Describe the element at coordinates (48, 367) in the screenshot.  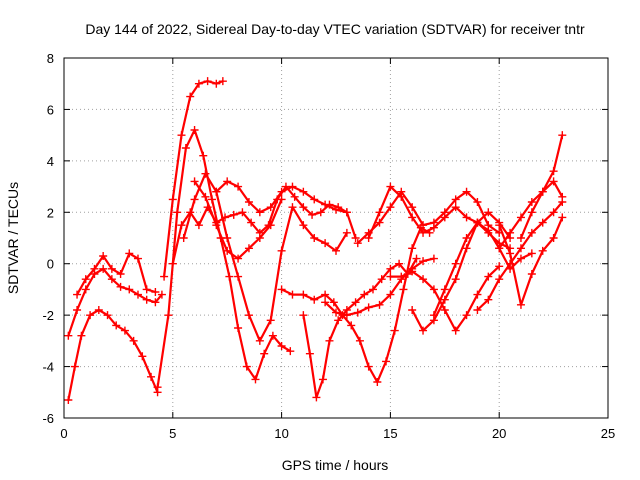
I see `y-tick-label: -4` at that location.